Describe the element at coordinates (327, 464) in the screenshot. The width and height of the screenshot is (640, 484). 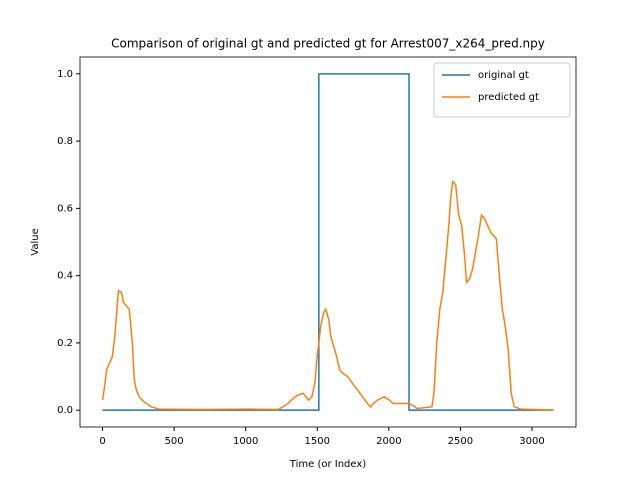
I see `x-axis-label: Time (or Index)` at that location.